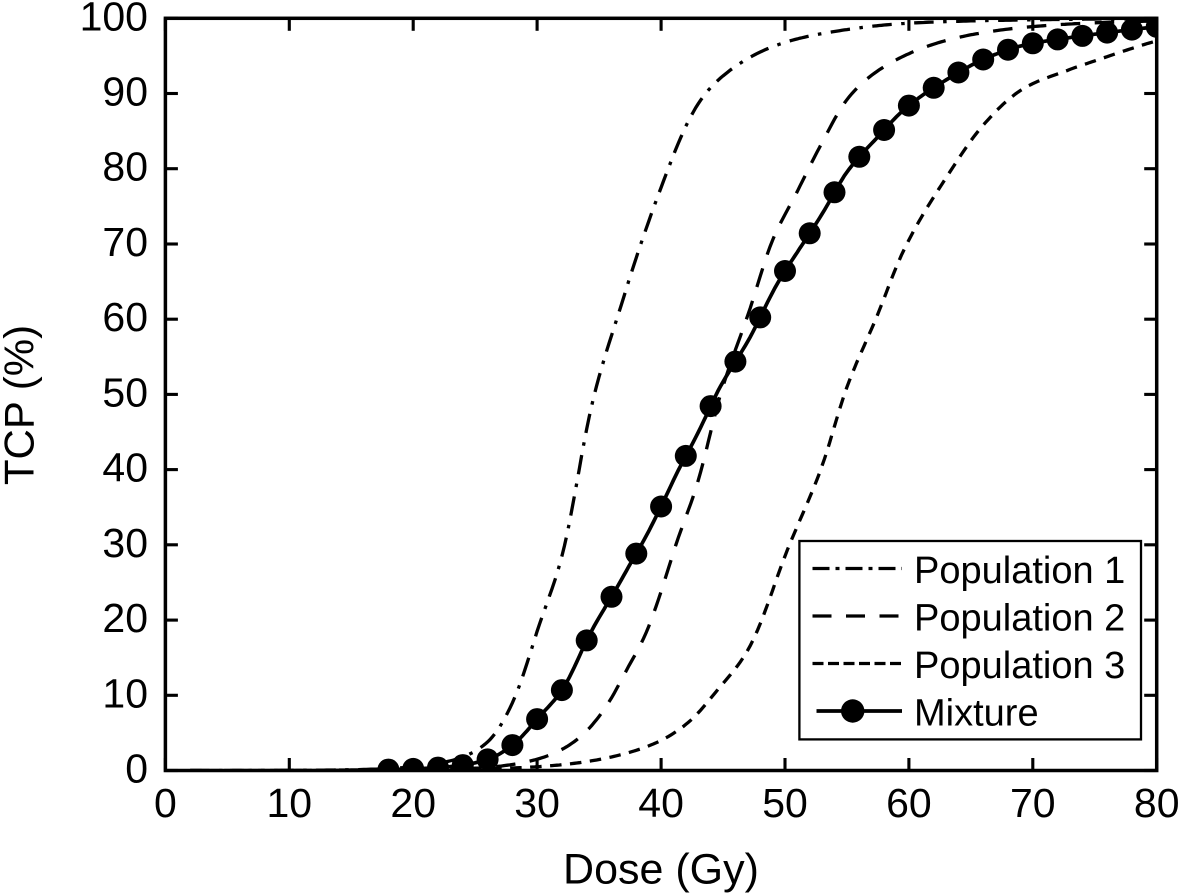  Describe the element at coordinates (125, 92) in the screenshot. I see `svg-text: 90` at that location.